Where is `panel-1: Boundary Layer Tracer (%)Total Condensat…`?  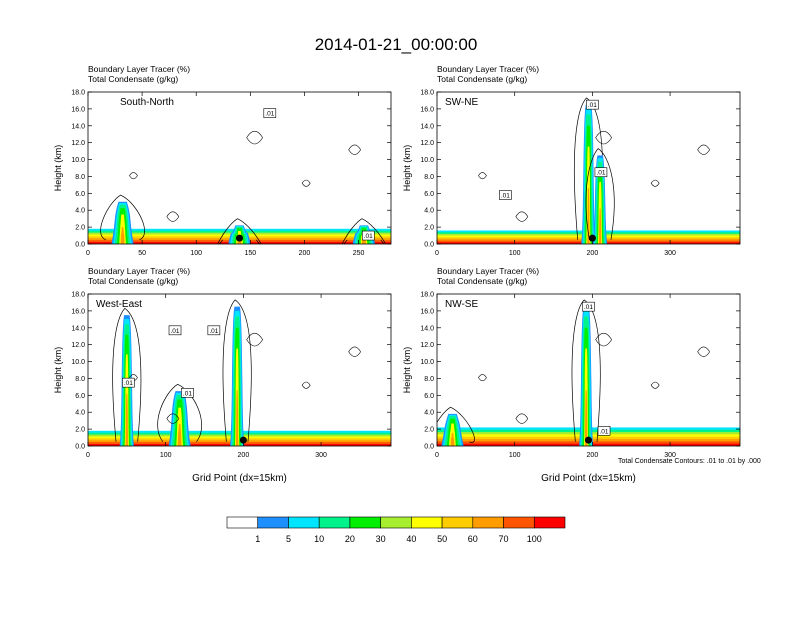
panel-1: Boundary Layer Tracer (%)Total Condensat… is located at coordinates (222, 160).